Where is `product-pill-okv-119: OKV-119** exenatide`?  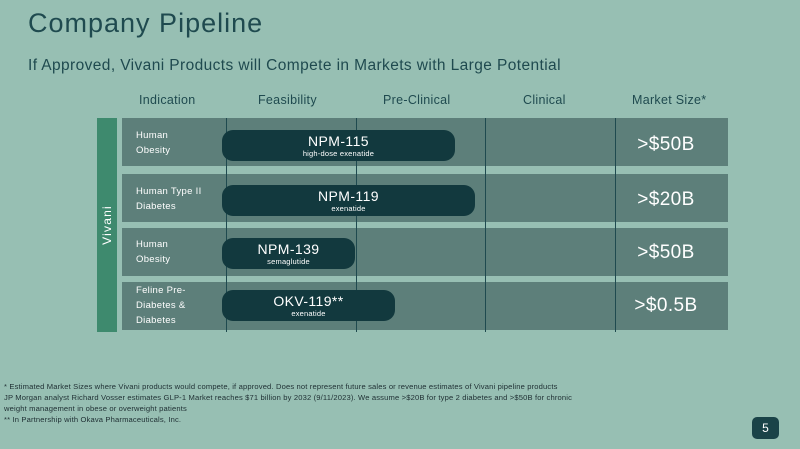
product-pill-okv-119: OKV-119** exenatide is located at coordinates (308, 305).